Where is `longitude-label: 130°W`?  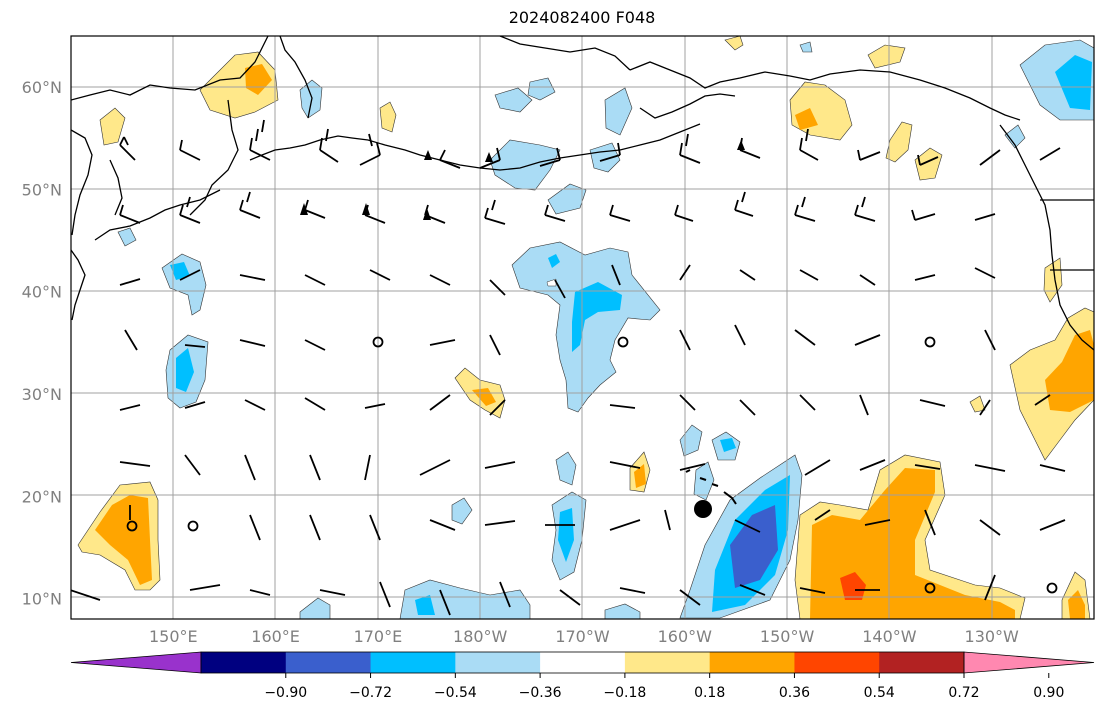
longitude-label: 130°W is located at coordinates (992, 636).